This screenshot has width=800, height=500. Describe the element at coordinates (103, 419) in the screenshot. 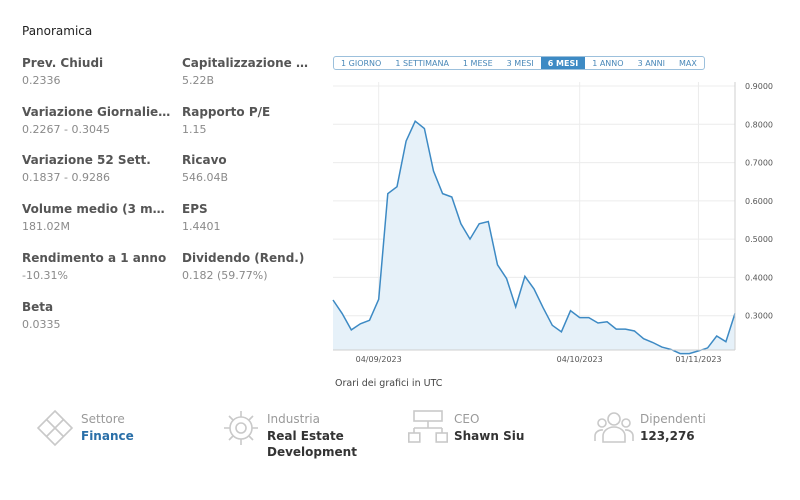

I see `feature-label: Settore` at that location.